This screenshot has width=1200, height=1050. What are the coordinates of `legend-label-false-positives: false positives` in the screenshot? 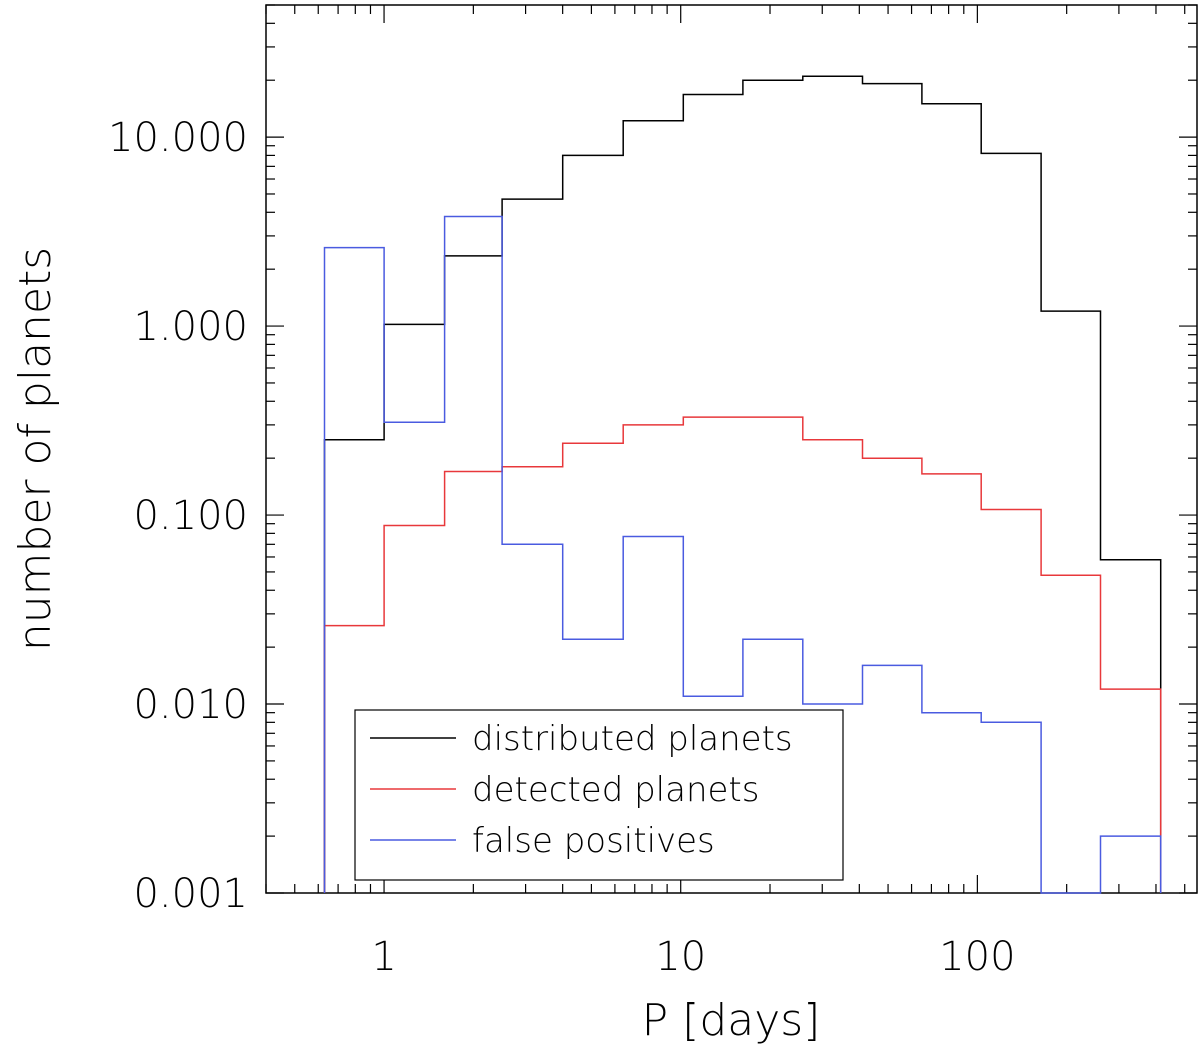 It's located at (593, 841).